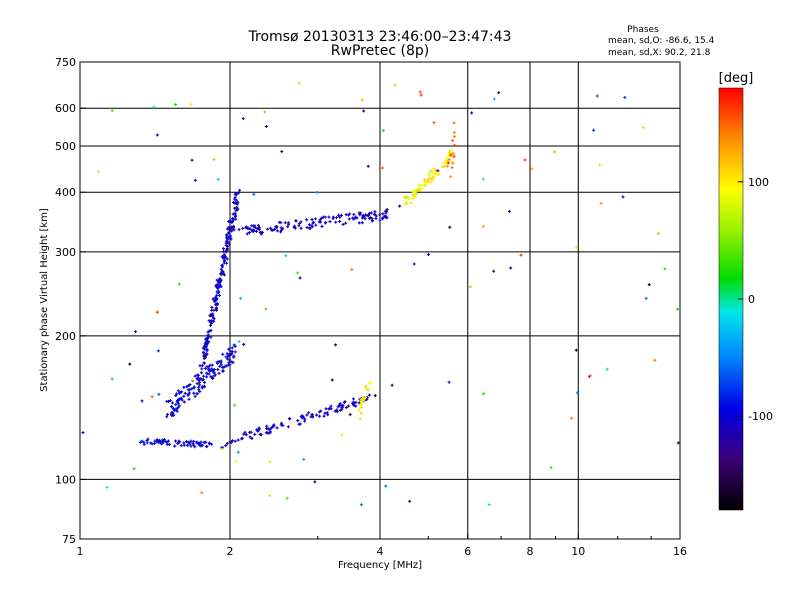  Describe the element at coordinates (65, 146) in the screenshot. I see `y-tick-label: 500` at that location.